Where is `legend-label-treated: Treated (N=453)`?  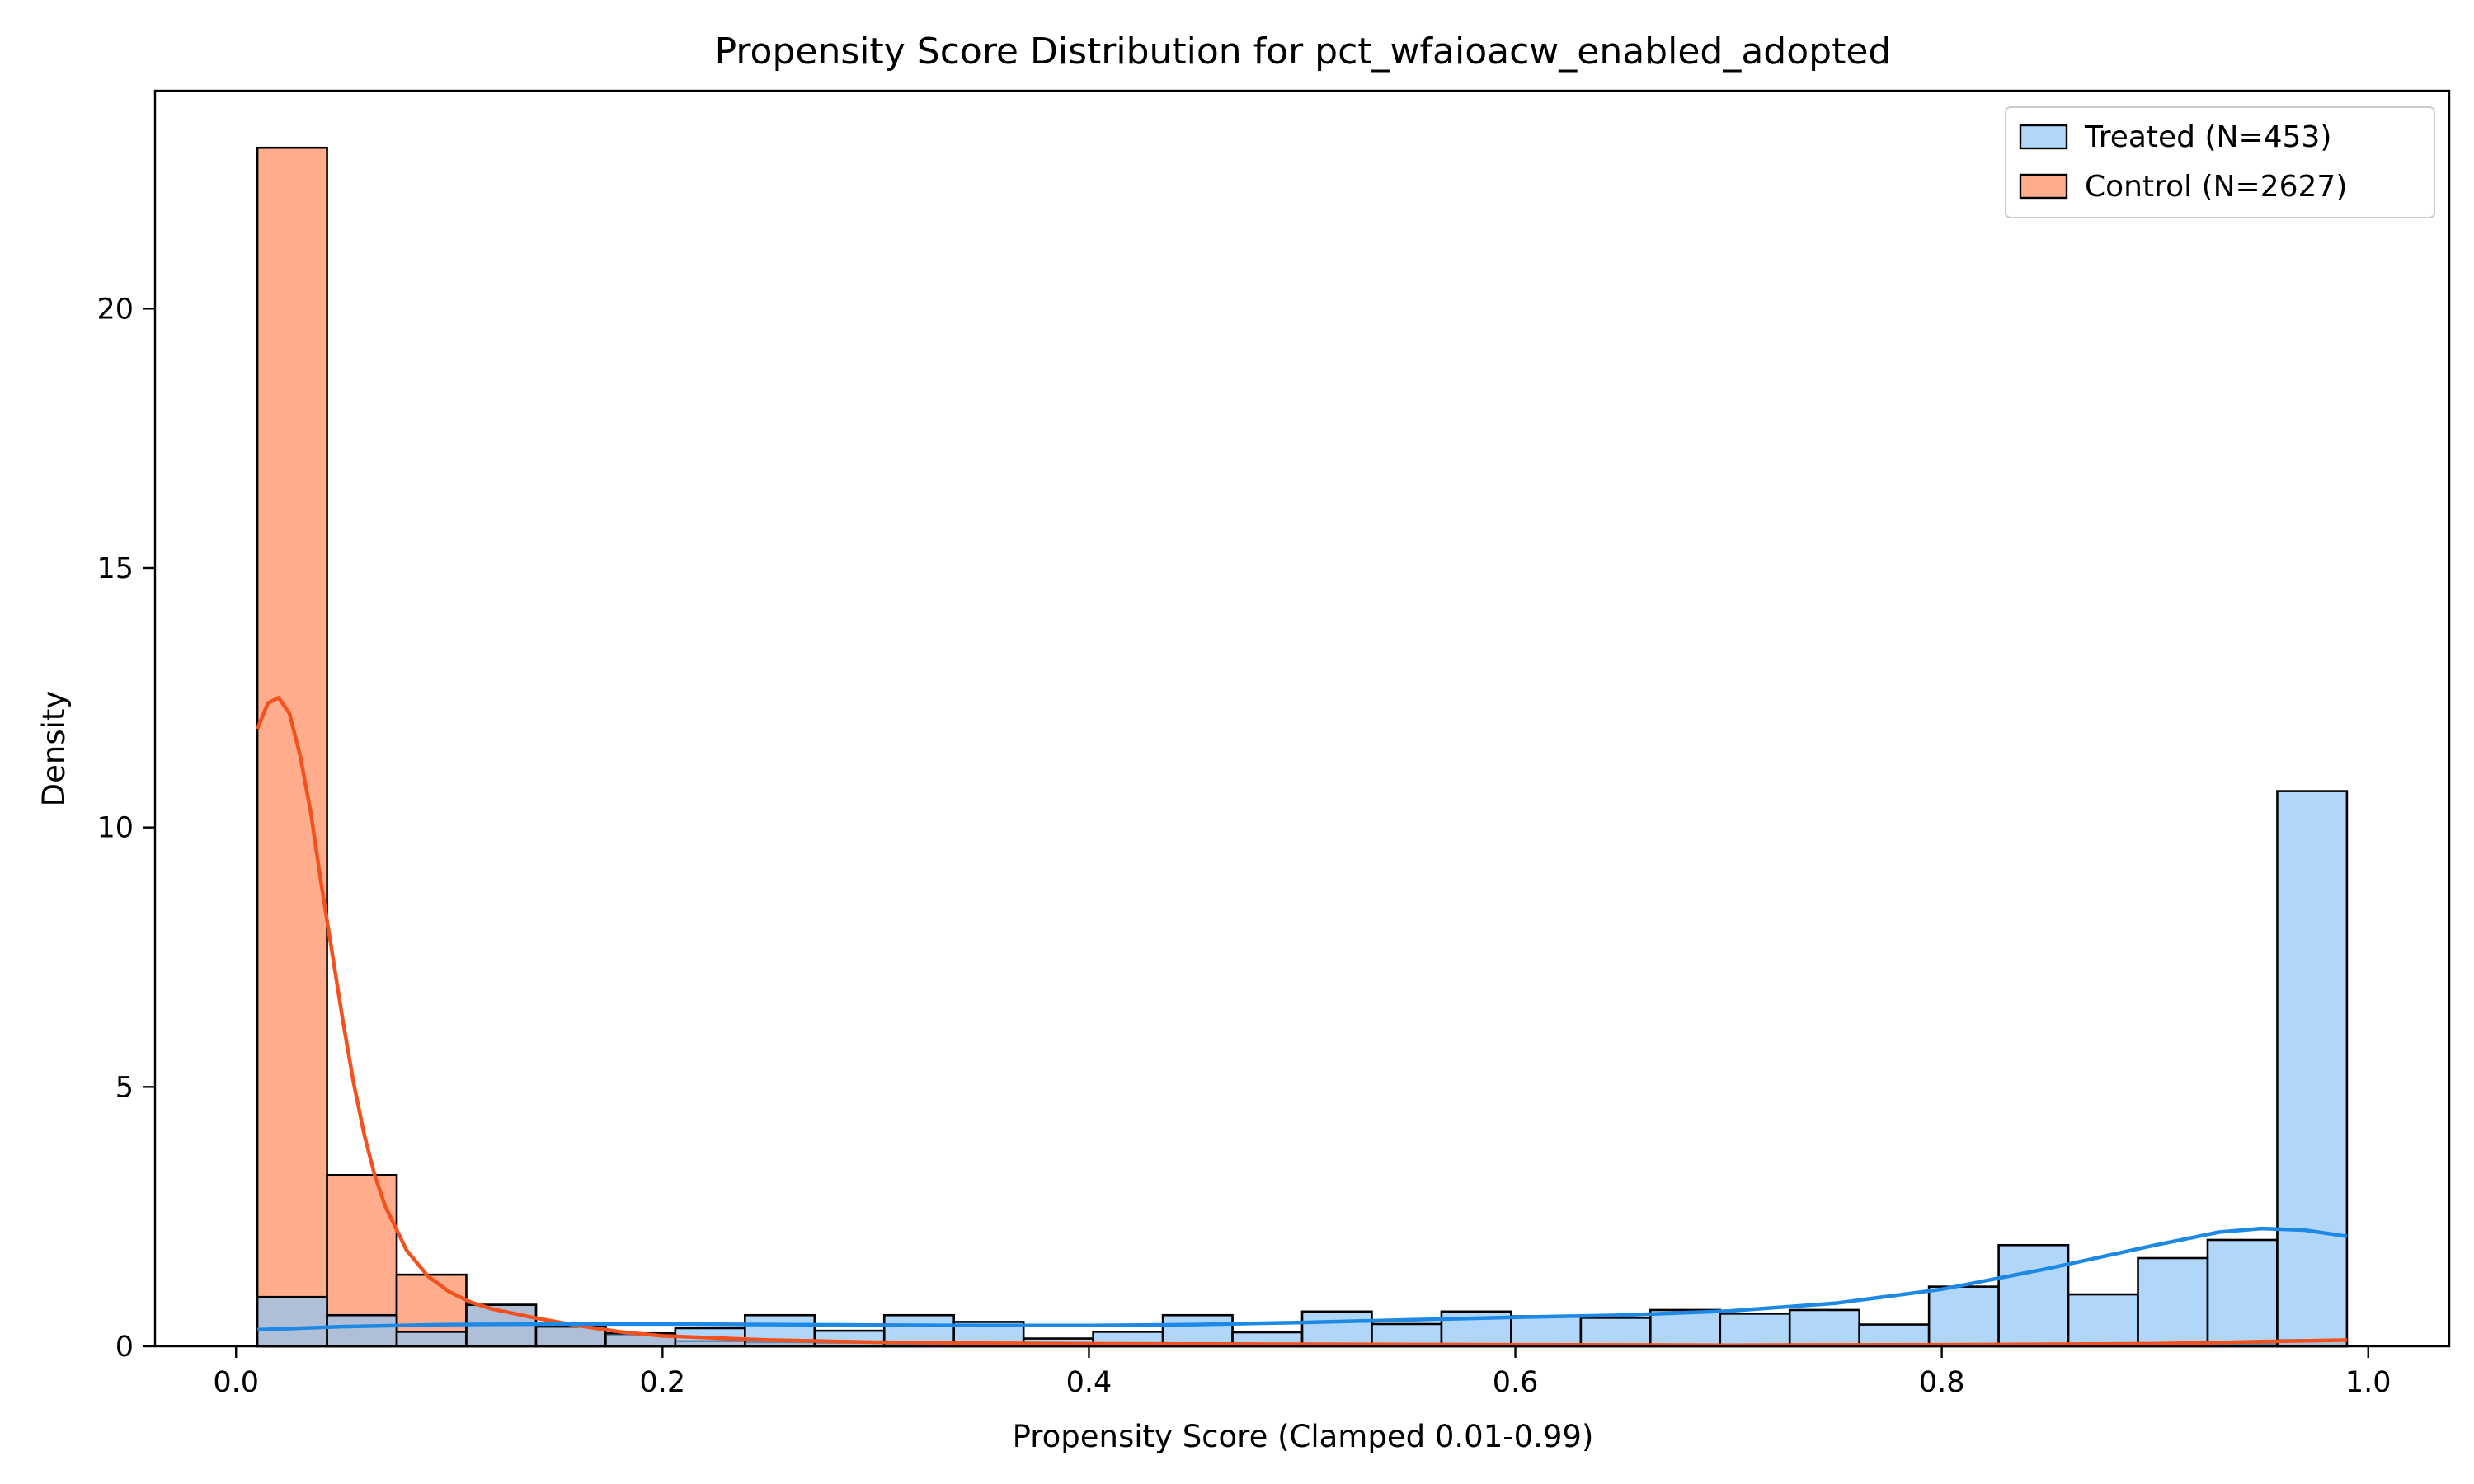 legend-label-treated: Treated (N=453) is located at coordinates (2207, 137).